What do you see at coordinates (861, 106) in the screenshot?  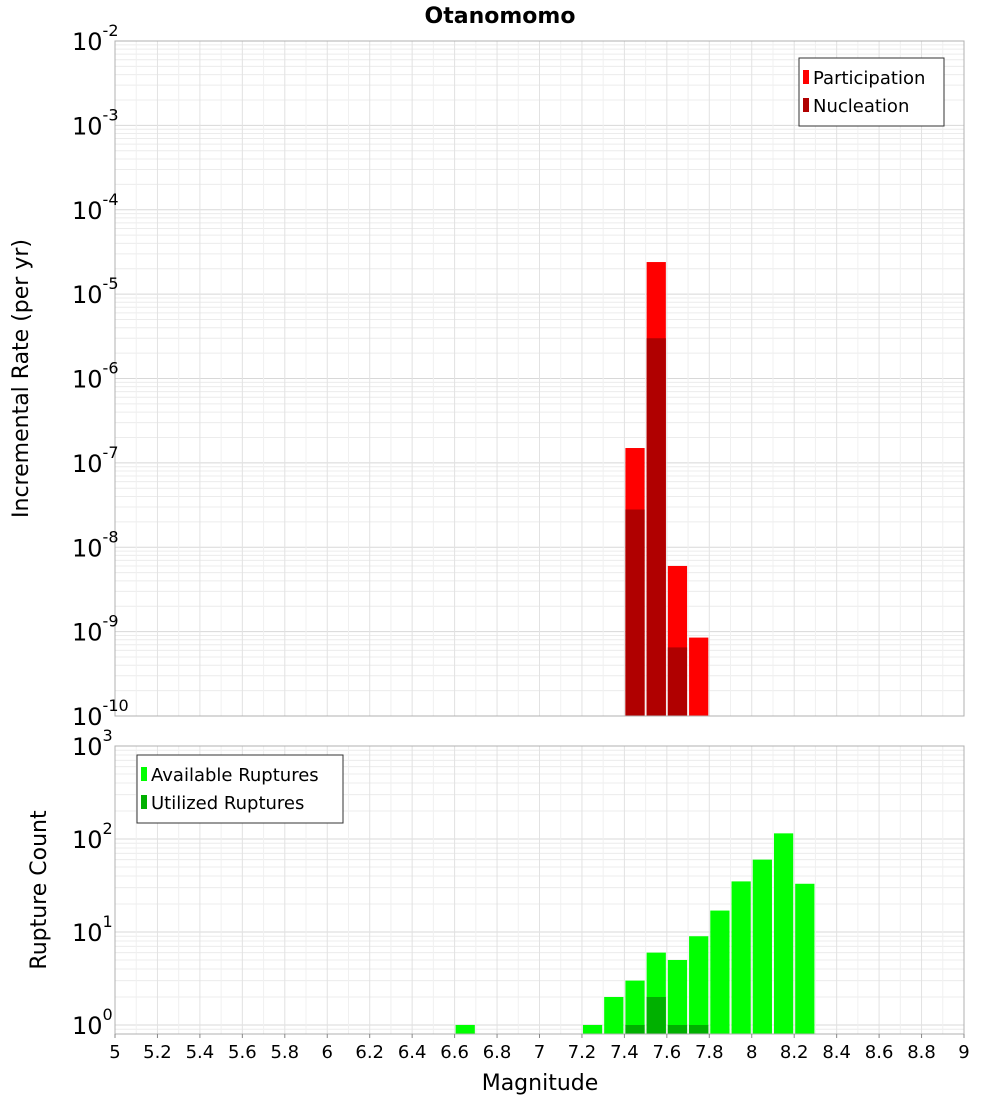 I see `legend-label: Nucleation` at bounding box center [861, 106].